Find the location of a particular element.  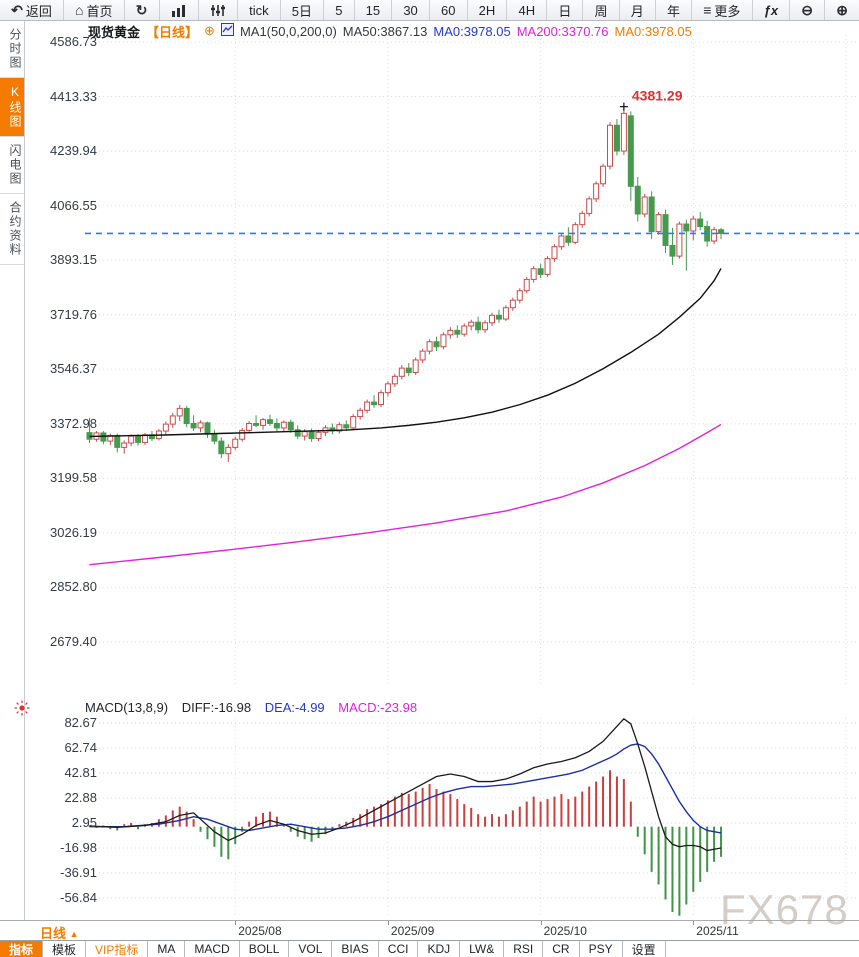

macd-tick-label: -56.84 is located at coordinates (78, 897).